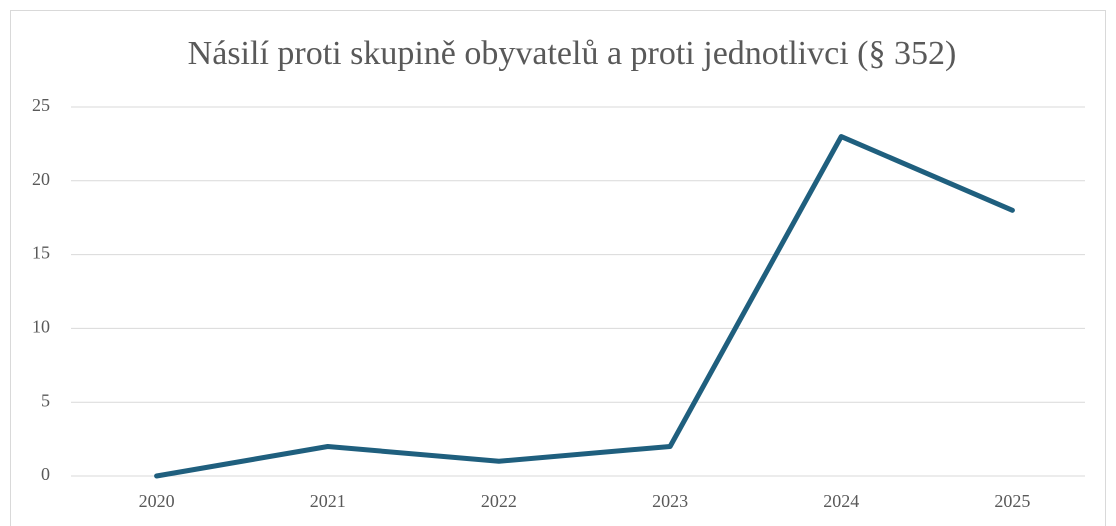  What do you see at coordinates (841, 501) in the screenshot?
I see `x-tick-label: 2024` at bounding box center [841, 501].